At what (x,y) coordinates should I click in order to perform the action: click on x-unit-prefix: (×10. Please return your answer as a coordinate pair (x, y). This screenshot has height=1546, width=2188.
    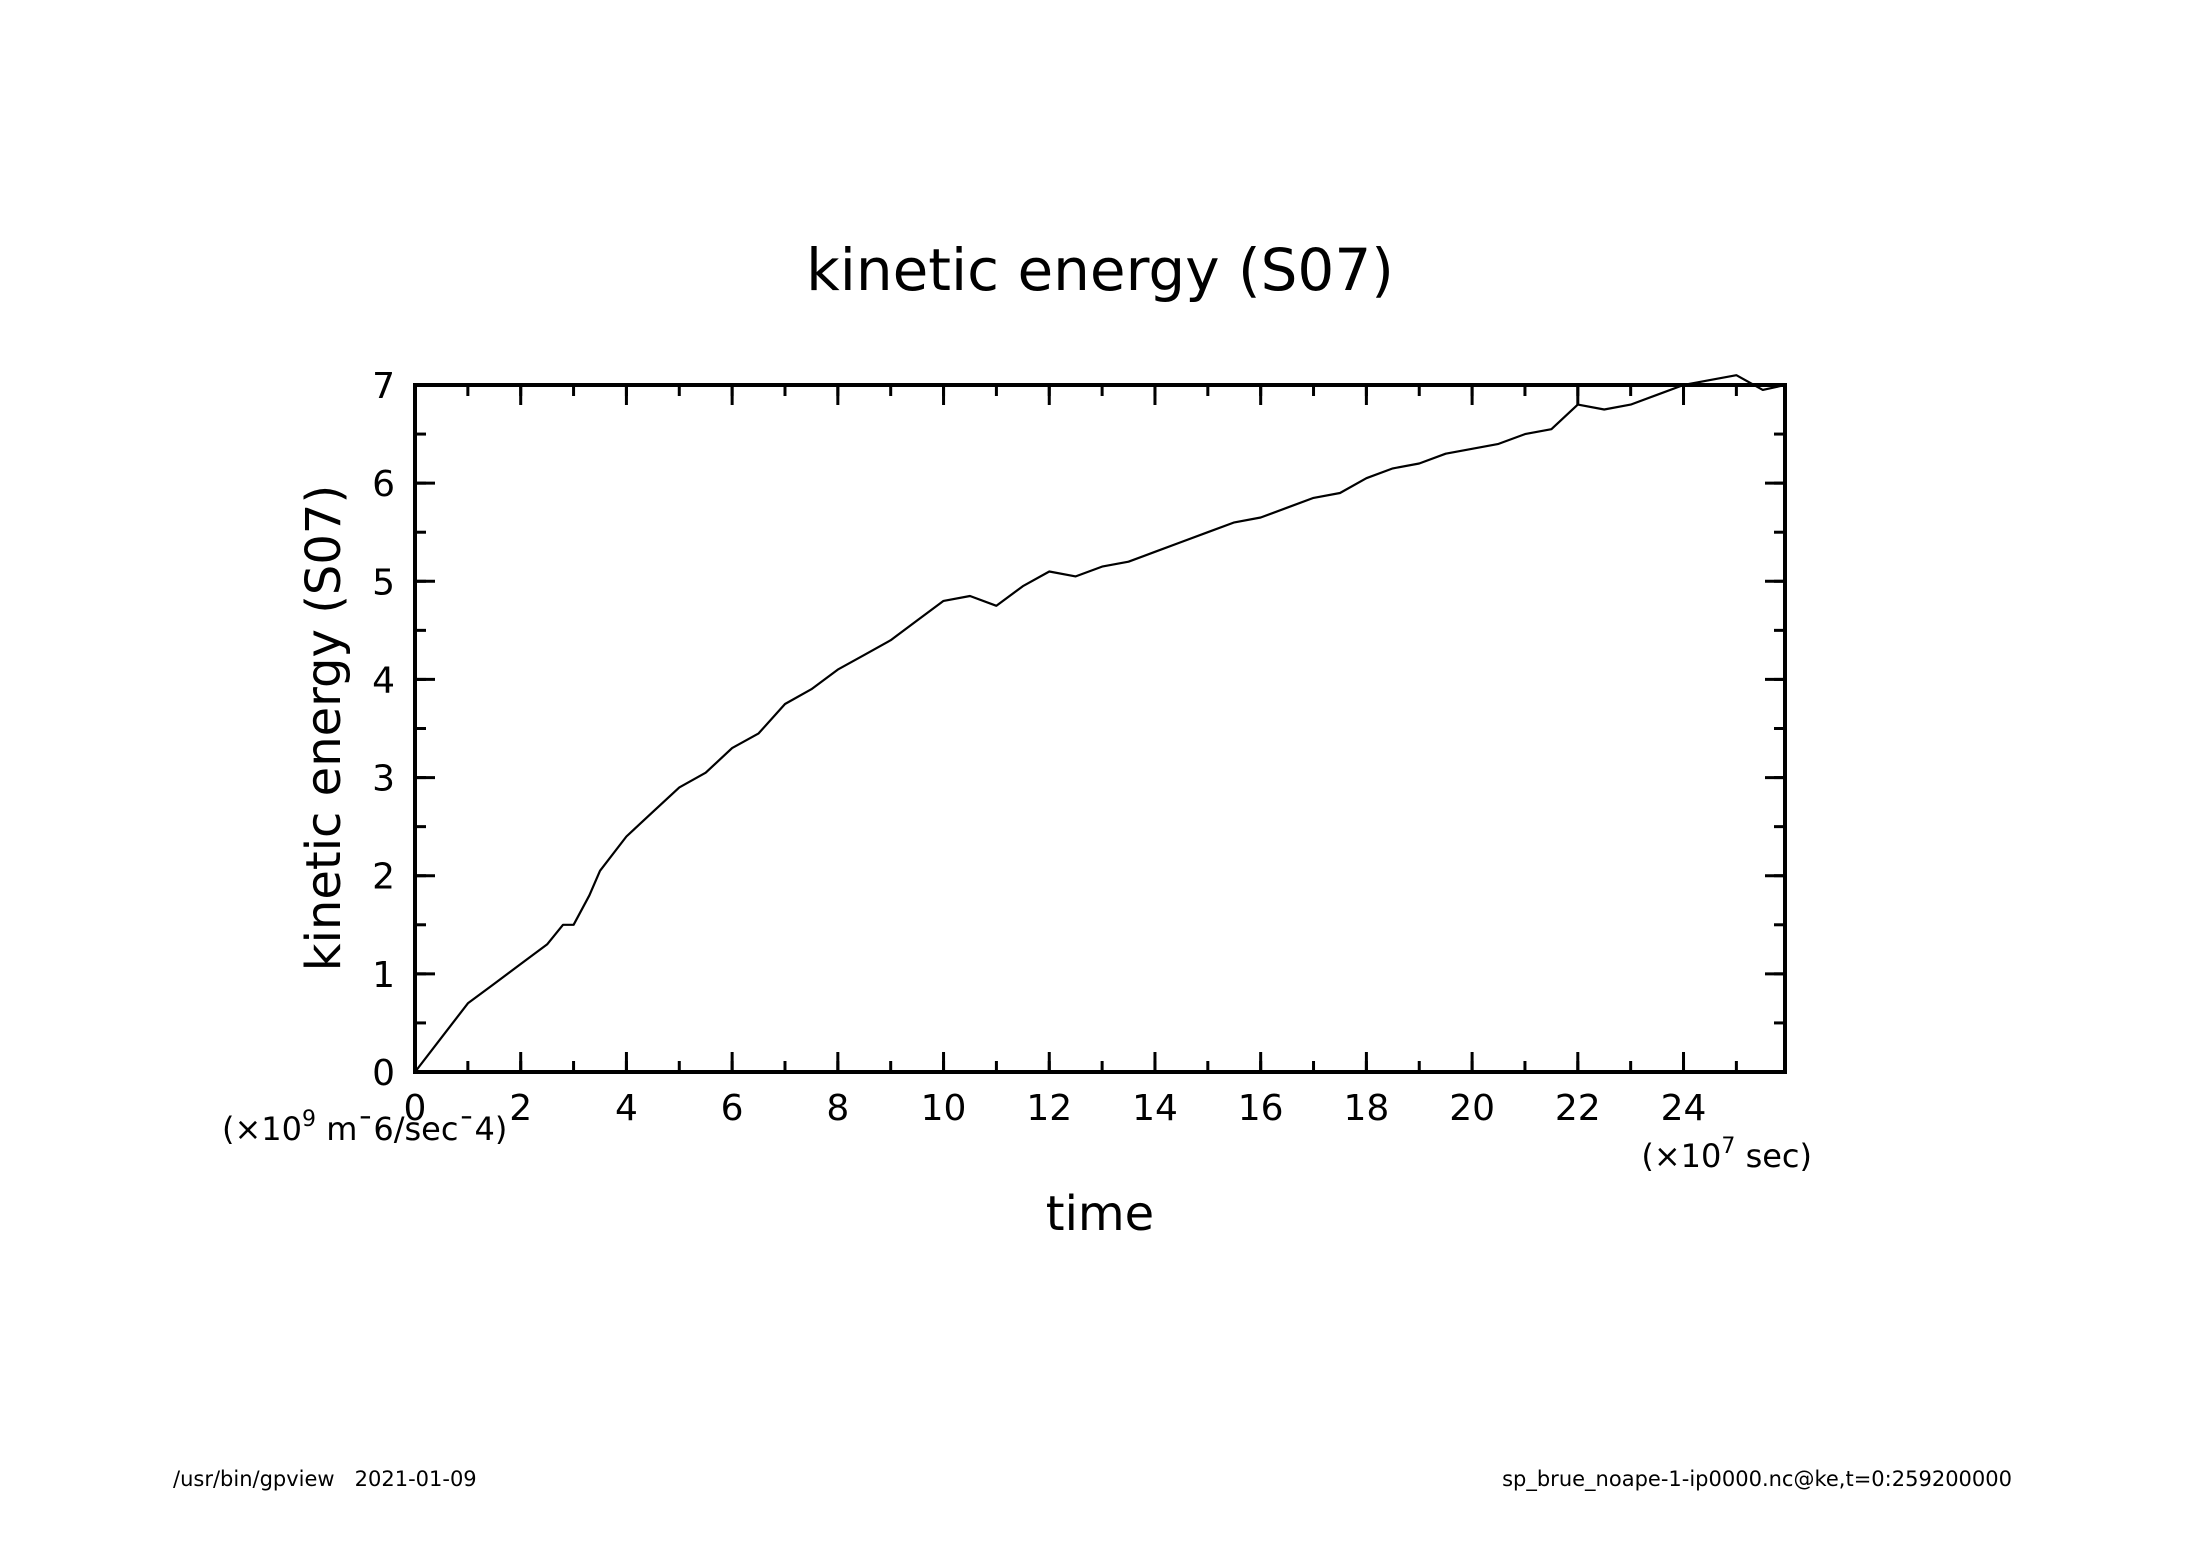
    Looking at the image, I should click on (1681, 1156).